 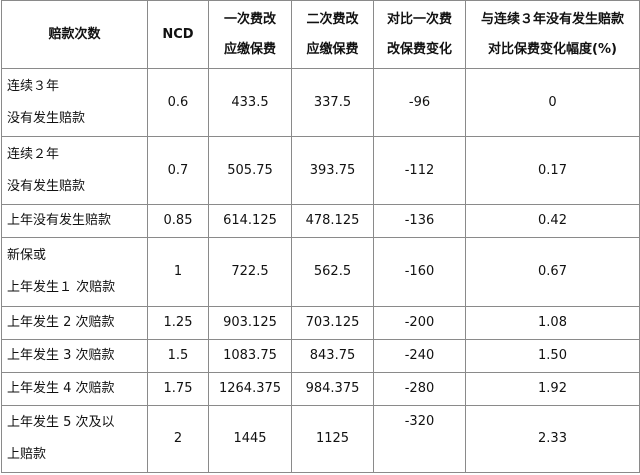 I want to click on cell-text: 新保或, so click(x=27, y=255).